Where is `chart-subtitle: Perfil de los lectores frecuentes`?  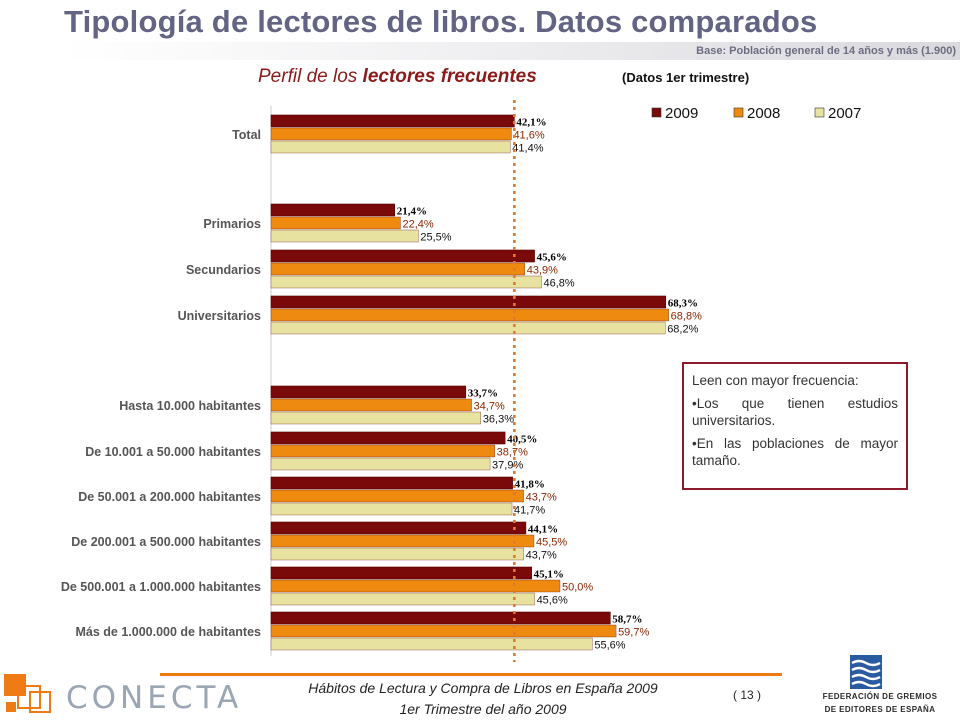
chart-subtitle: Perfil de los lectores frecuentes is located at coordinates (397, 77).